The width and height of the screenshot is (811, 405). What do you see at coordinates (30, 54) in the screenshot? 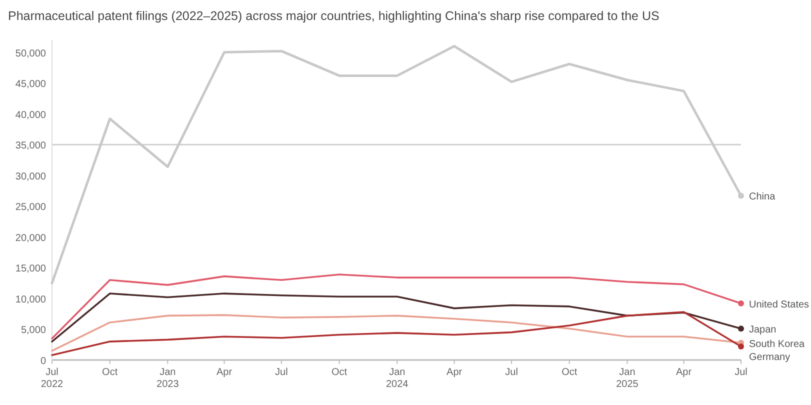
I see `y-tick-label: 50,000` at bounding box center [30, 54].